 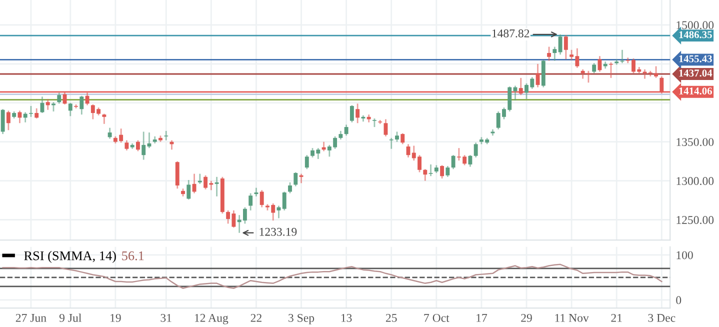 What do you see at coordinates (662, 318) in the screenshot?
I see `x-tick-label: 3 Dec` at bounding box center [662, 318].